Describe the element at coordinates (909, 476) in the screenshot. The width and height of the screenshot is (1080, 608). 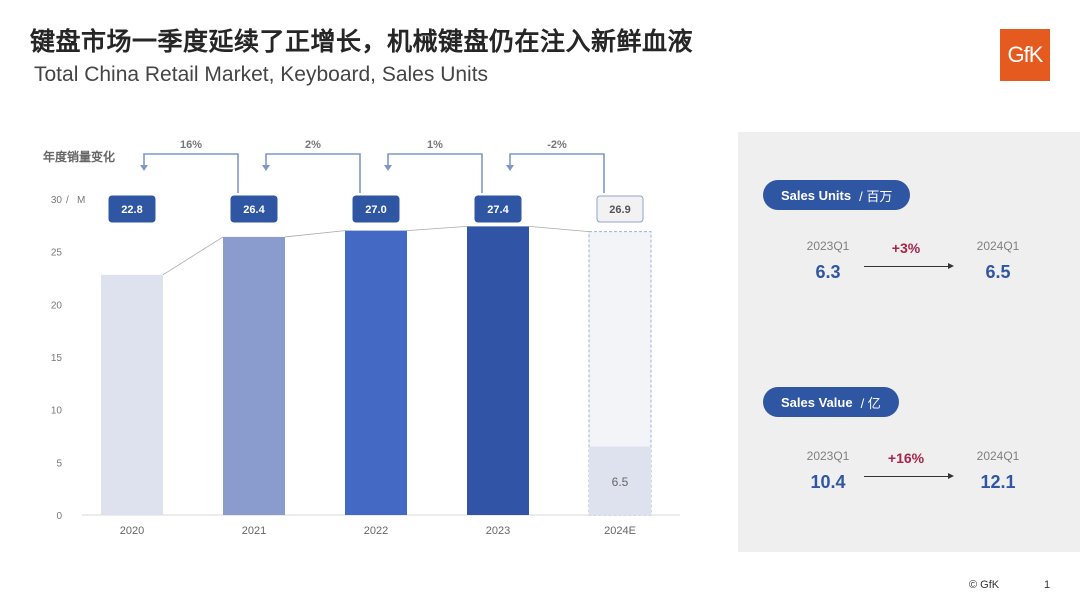
I see `sales-value-arrow-icon` at that location.